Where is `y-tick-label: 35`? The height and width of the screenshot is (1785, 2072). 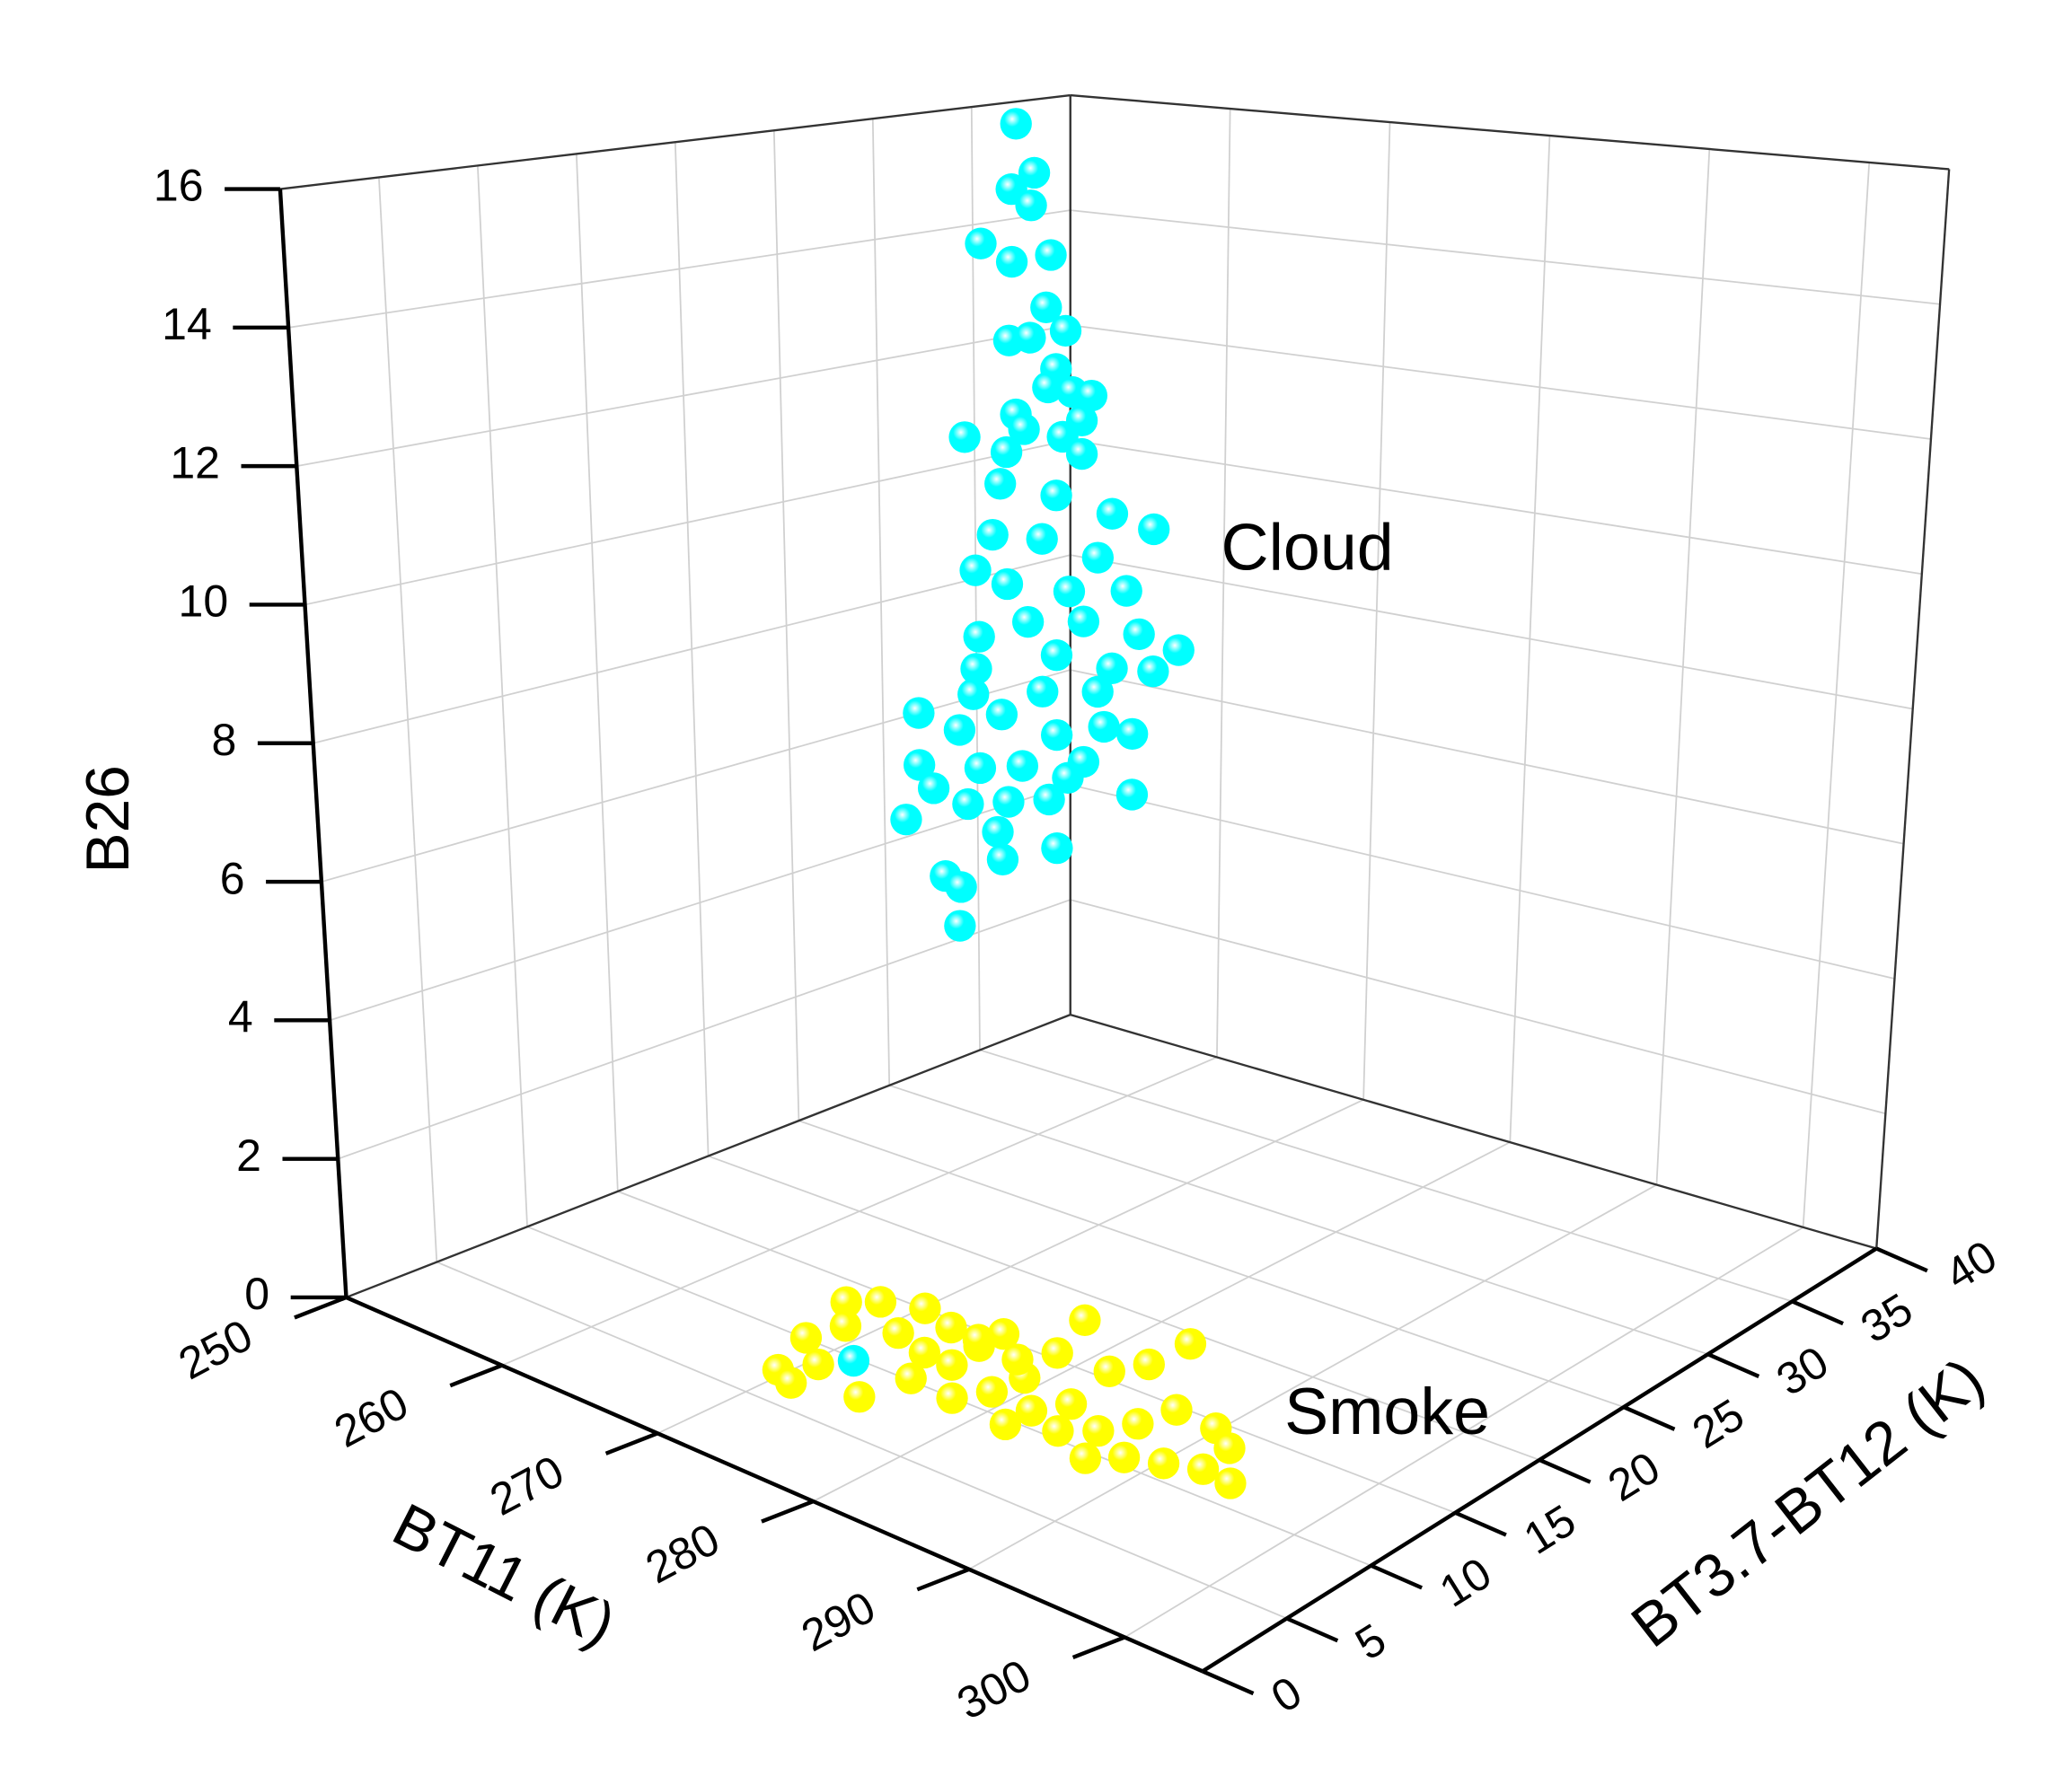 y-tick-label: 35 is located at coordinates (1887, 1318).